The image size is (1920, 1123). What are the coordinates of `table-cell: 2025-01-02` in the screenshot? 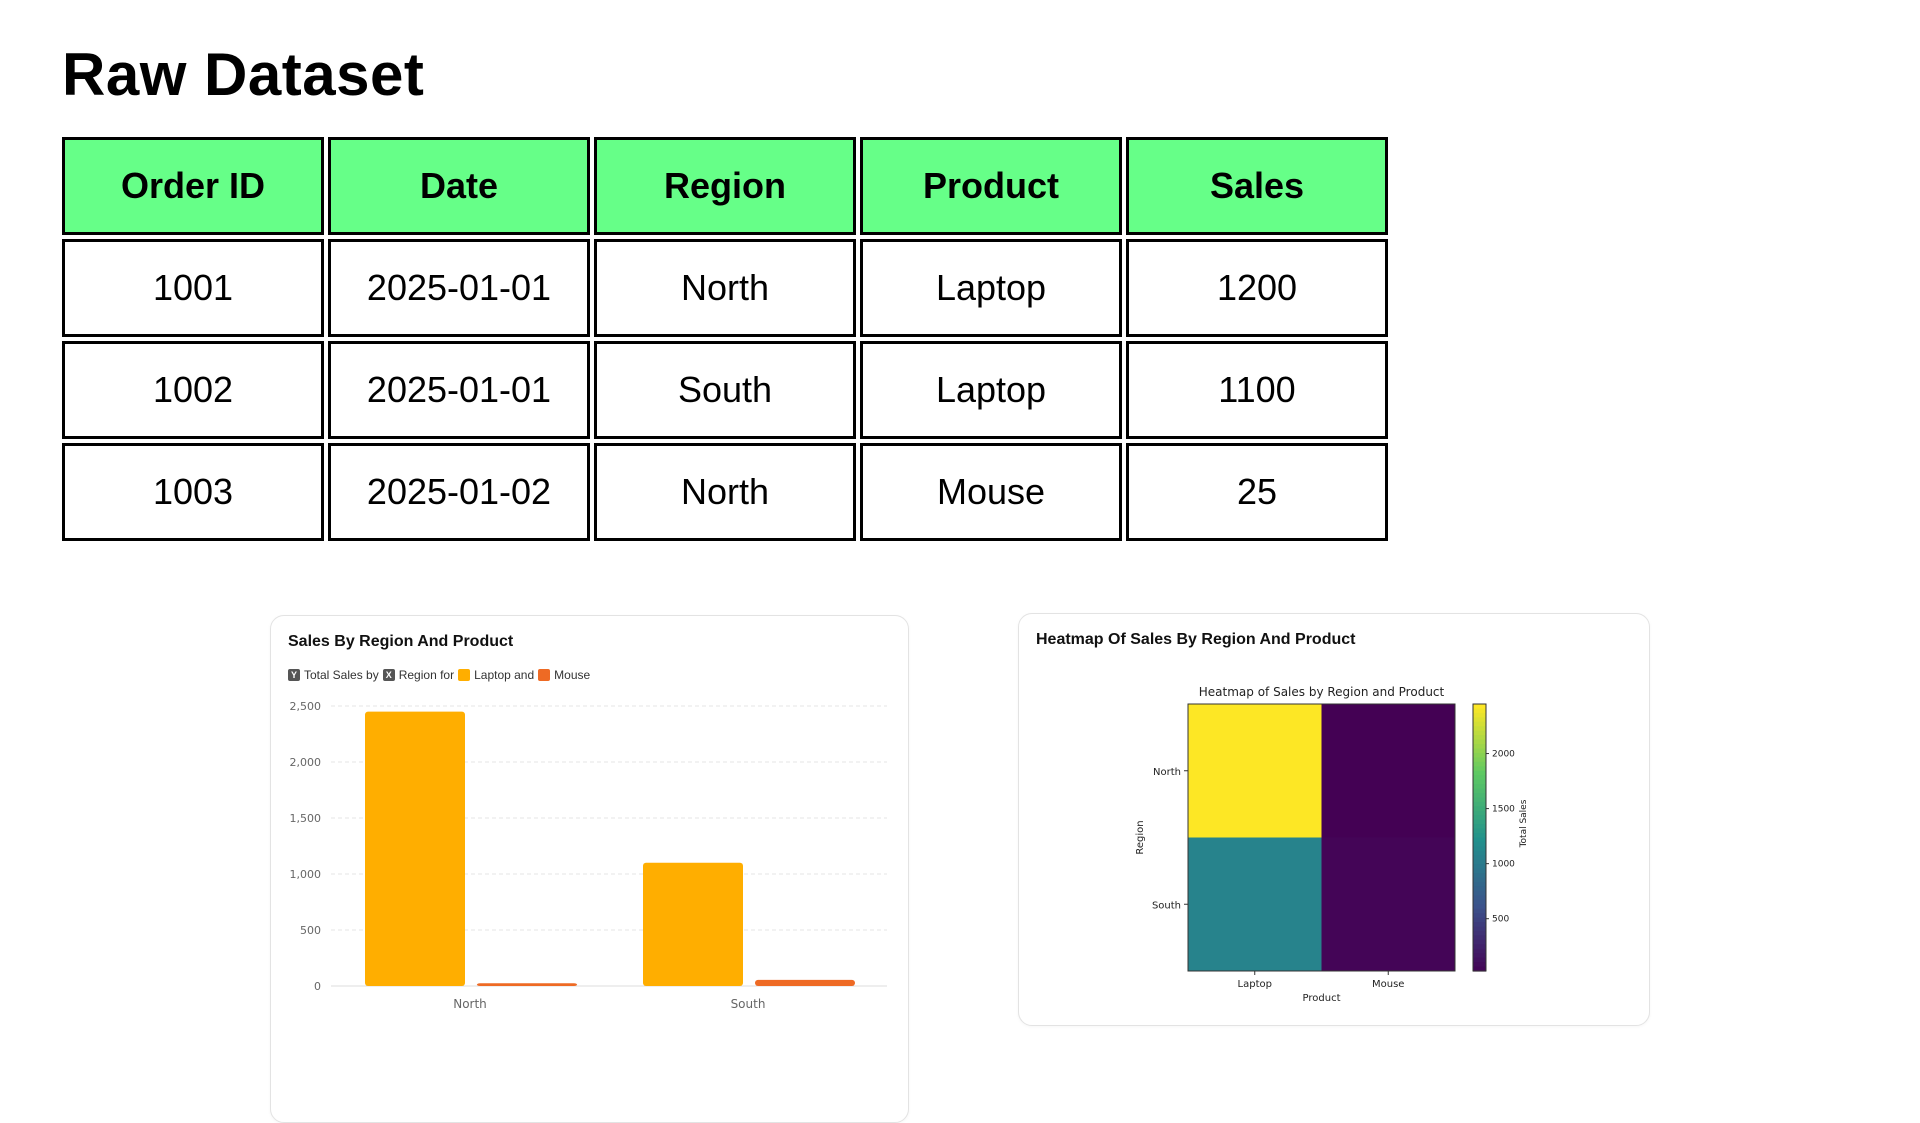 It's located at (459, 492).